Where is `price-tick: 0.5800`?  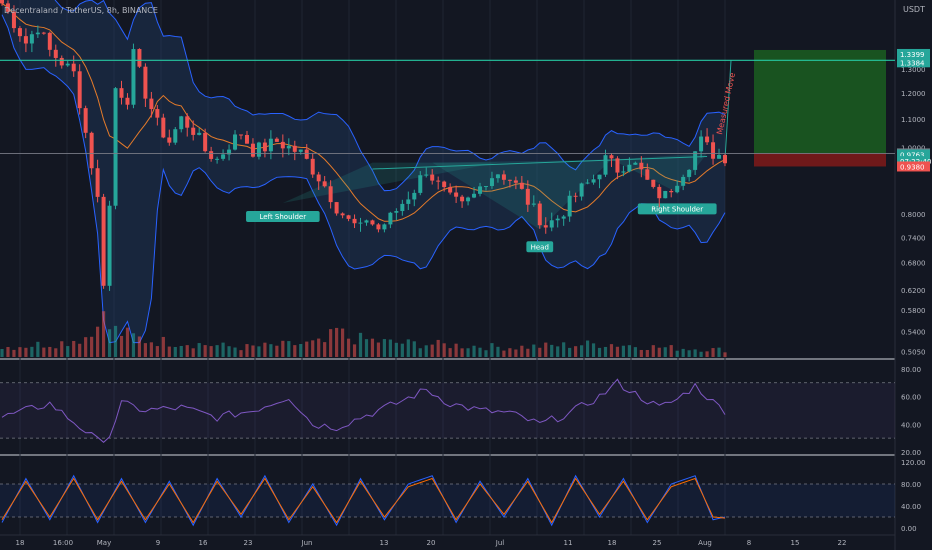
price-tick: 0.5800 is located at coordinates (913, 311).